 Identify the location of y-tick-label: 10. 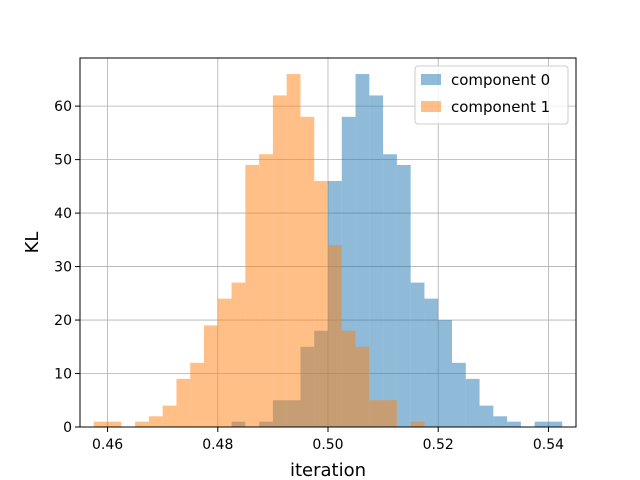
(63, 375).